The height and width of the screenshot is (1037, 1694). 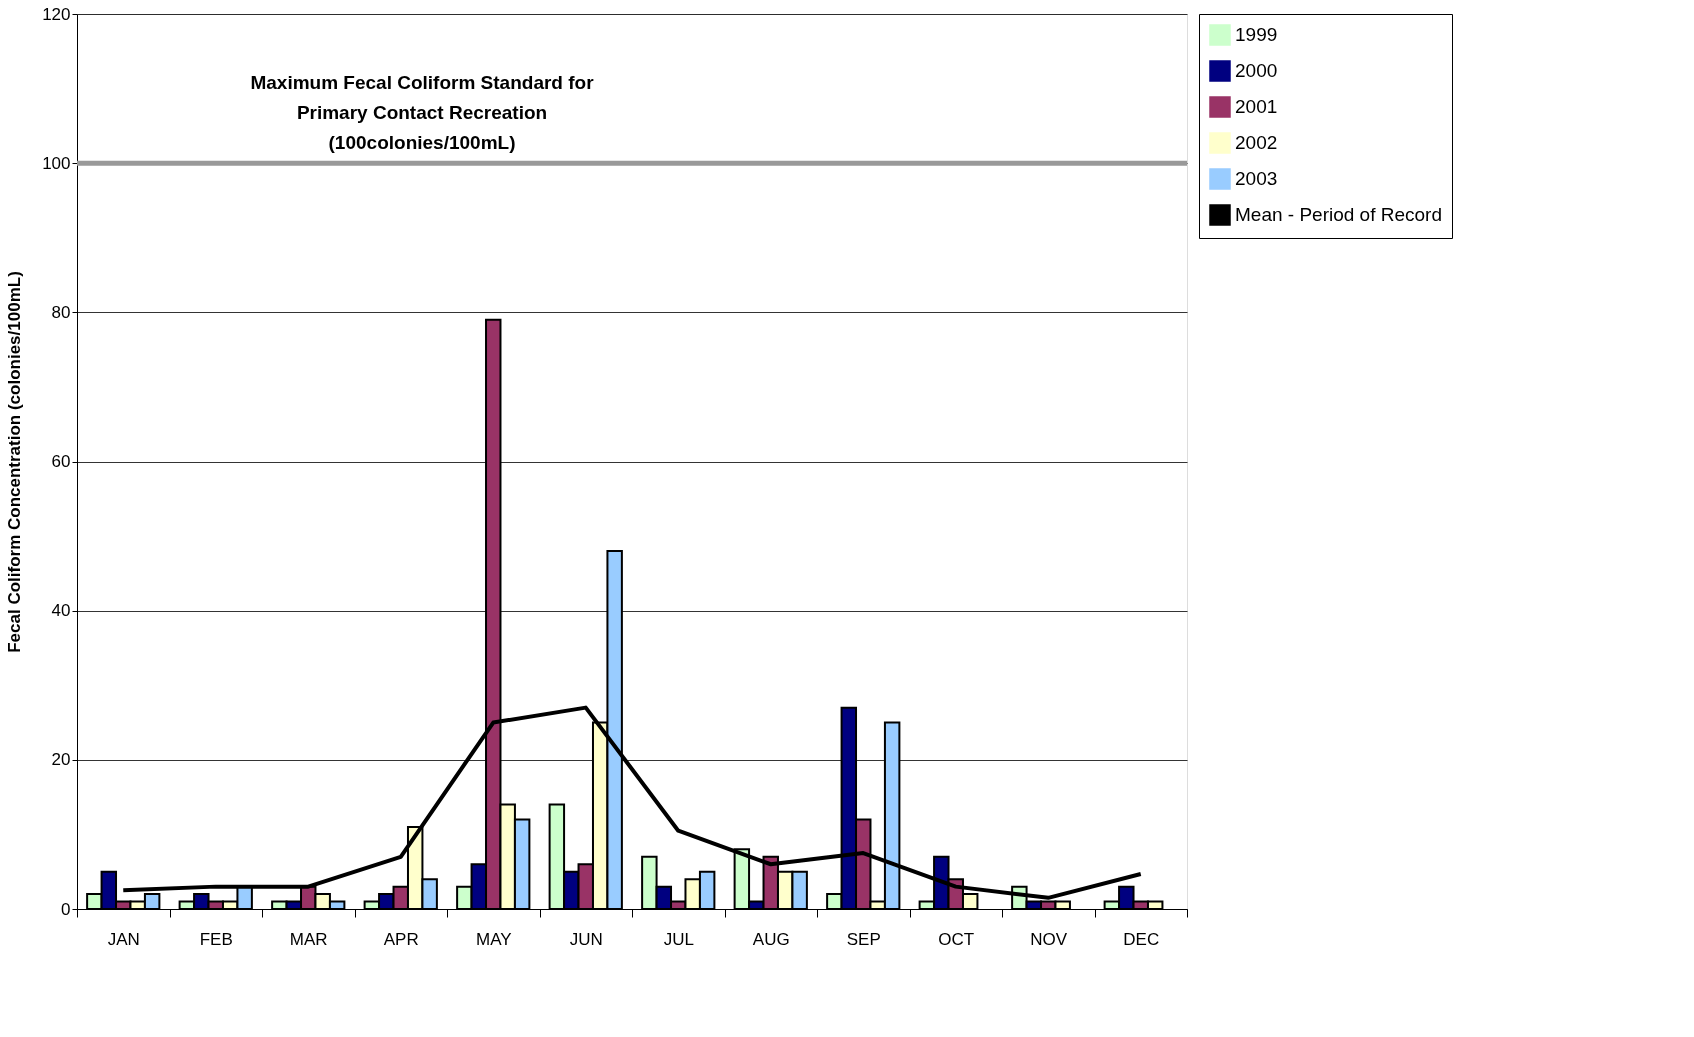 What do you see at coordinates (1256, 34) in the screenshot?
I see `legend-label: 1999` at bounding box center [1256, 34].